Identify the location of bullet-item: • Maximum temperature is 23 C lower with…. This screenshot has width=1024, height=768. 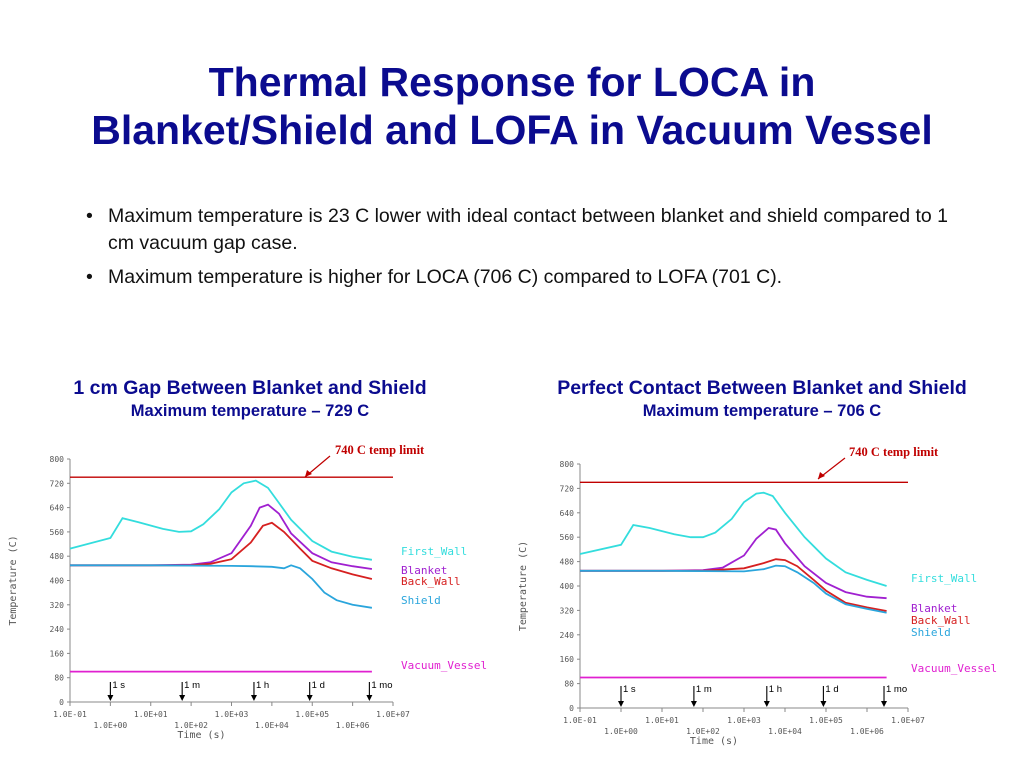
(526, 230).